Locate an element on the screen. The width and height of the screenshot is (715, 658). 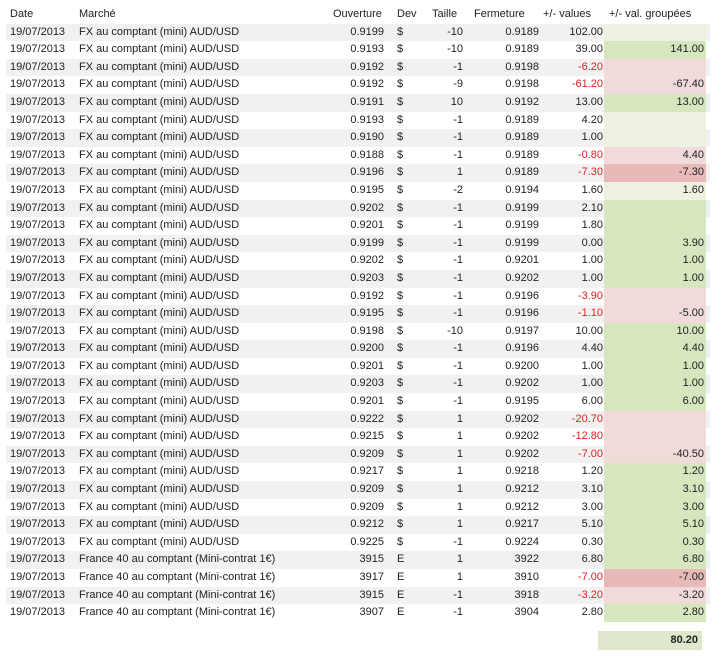
cell-close: 3904 is located at coordinates (526, 612).